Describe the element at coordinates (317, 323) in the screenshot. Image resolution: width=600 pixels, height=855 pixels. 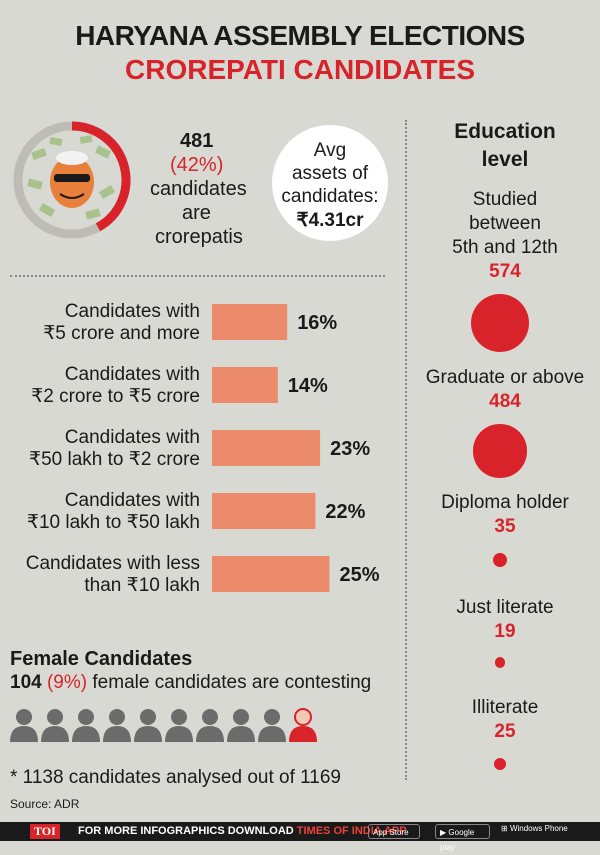
I see `bar-value-label: 16%` at that location.